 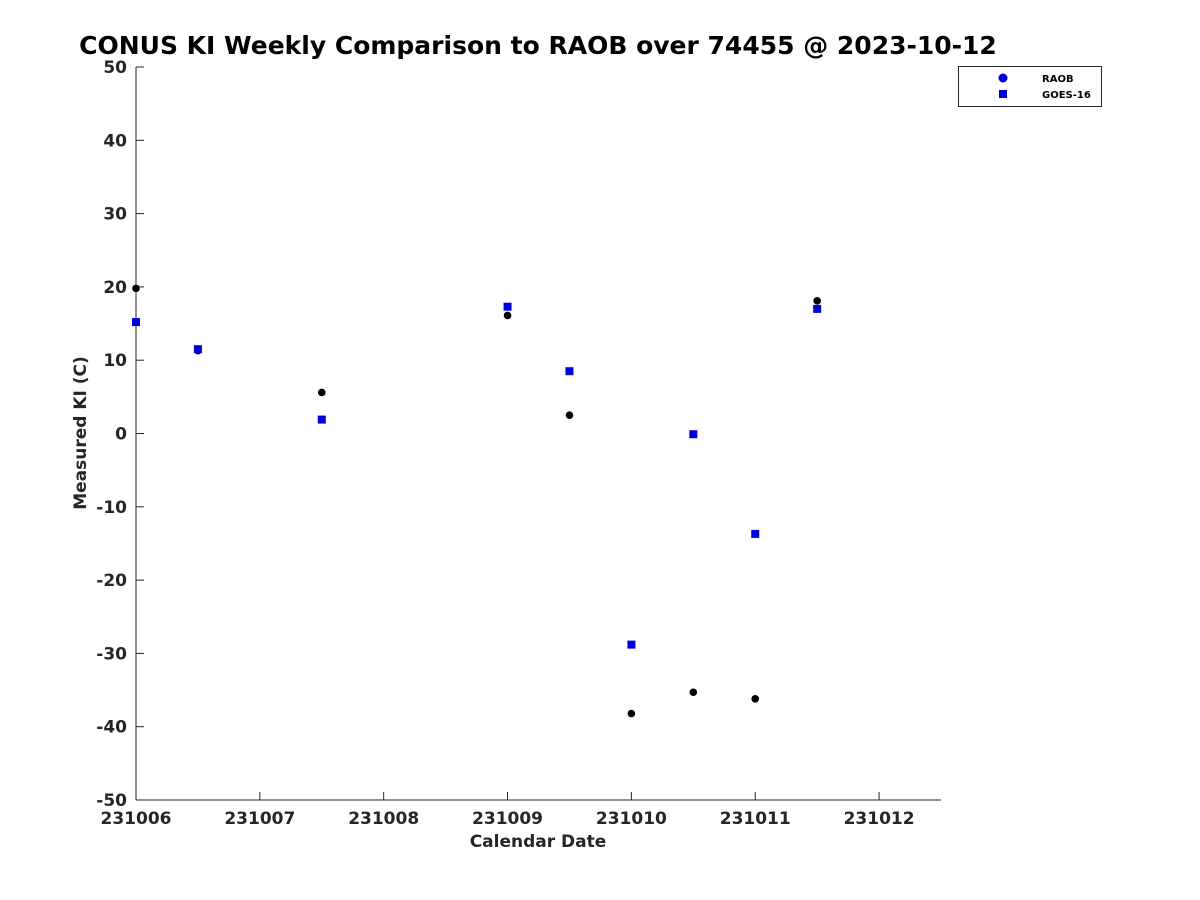 What do you see at coordinates (111, 728) in the screenshot?
I see `y-tick-label: -40` at bounding box center [111, 728].